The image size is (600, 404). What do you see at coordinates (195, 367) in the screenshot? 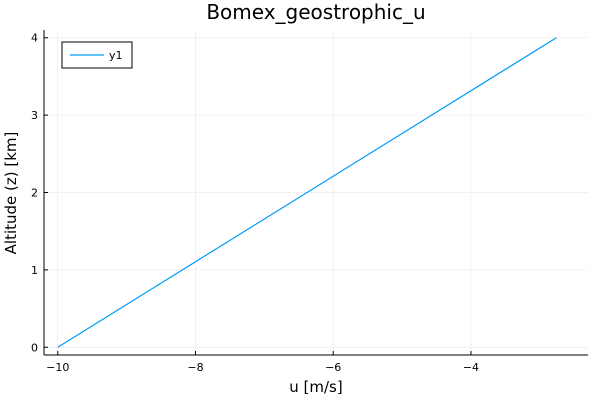
I see `x-tick-label: −8` at bounding box center [195, 367].